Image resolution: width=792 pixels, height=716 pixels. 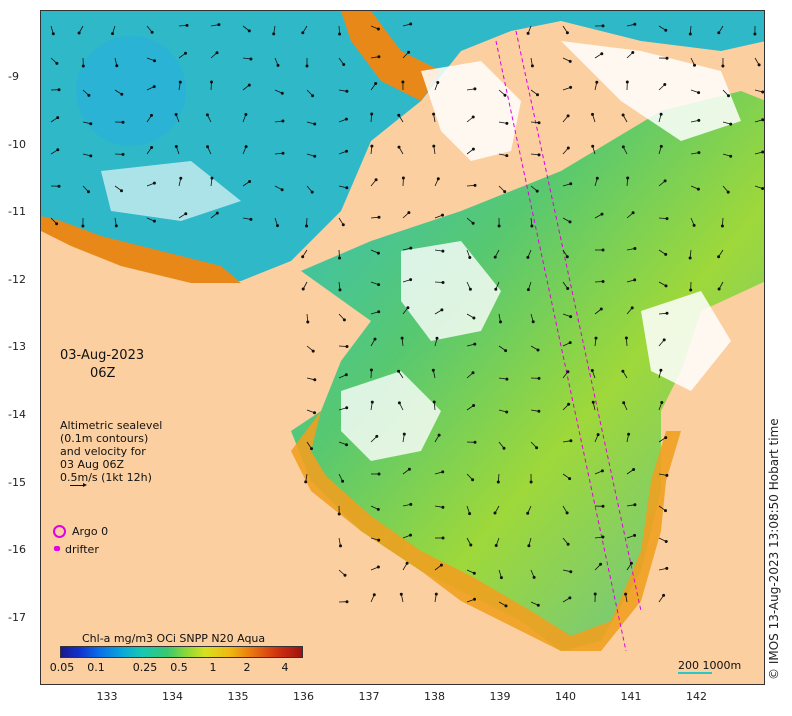 What do you see at coordinates (179, 667) in the screenshot?
I see `colorbar-tick: 0.5` at bounding box center [179, 667].